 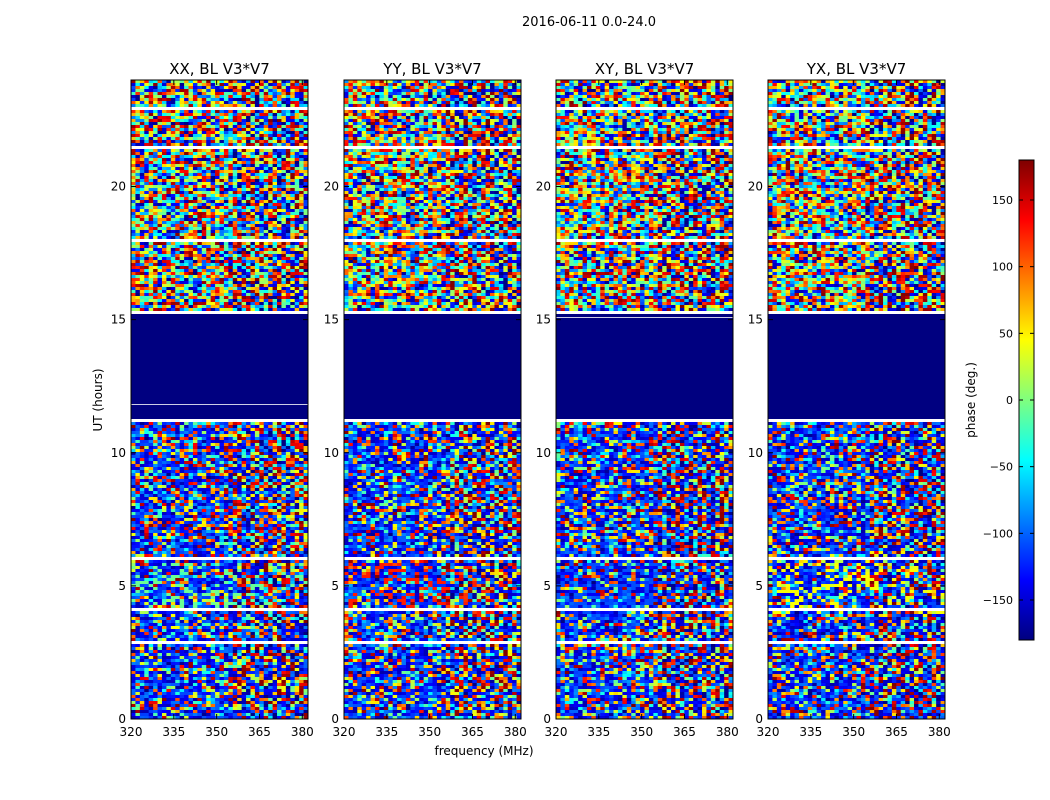 I want to click on x-axis-label: frequency (MHz), so click(x=483, y=751).